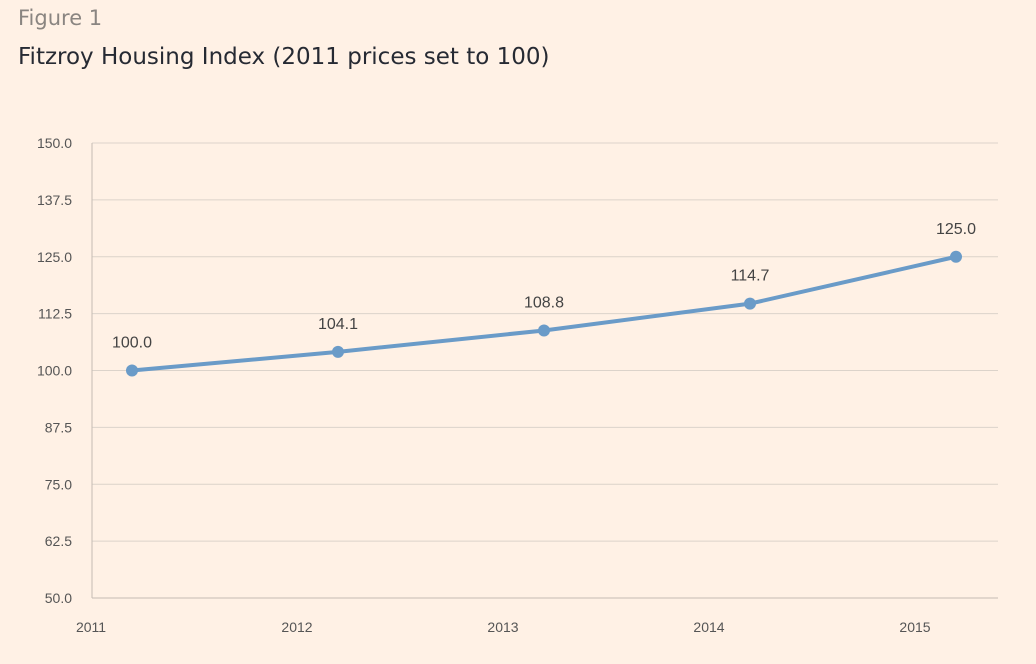 The width and height of the screenshot is (1036, 664). What do you see at coordinates (544, 302) in the screenshot?
I see `data-label: 108.8` at bounding box center [544, 302].